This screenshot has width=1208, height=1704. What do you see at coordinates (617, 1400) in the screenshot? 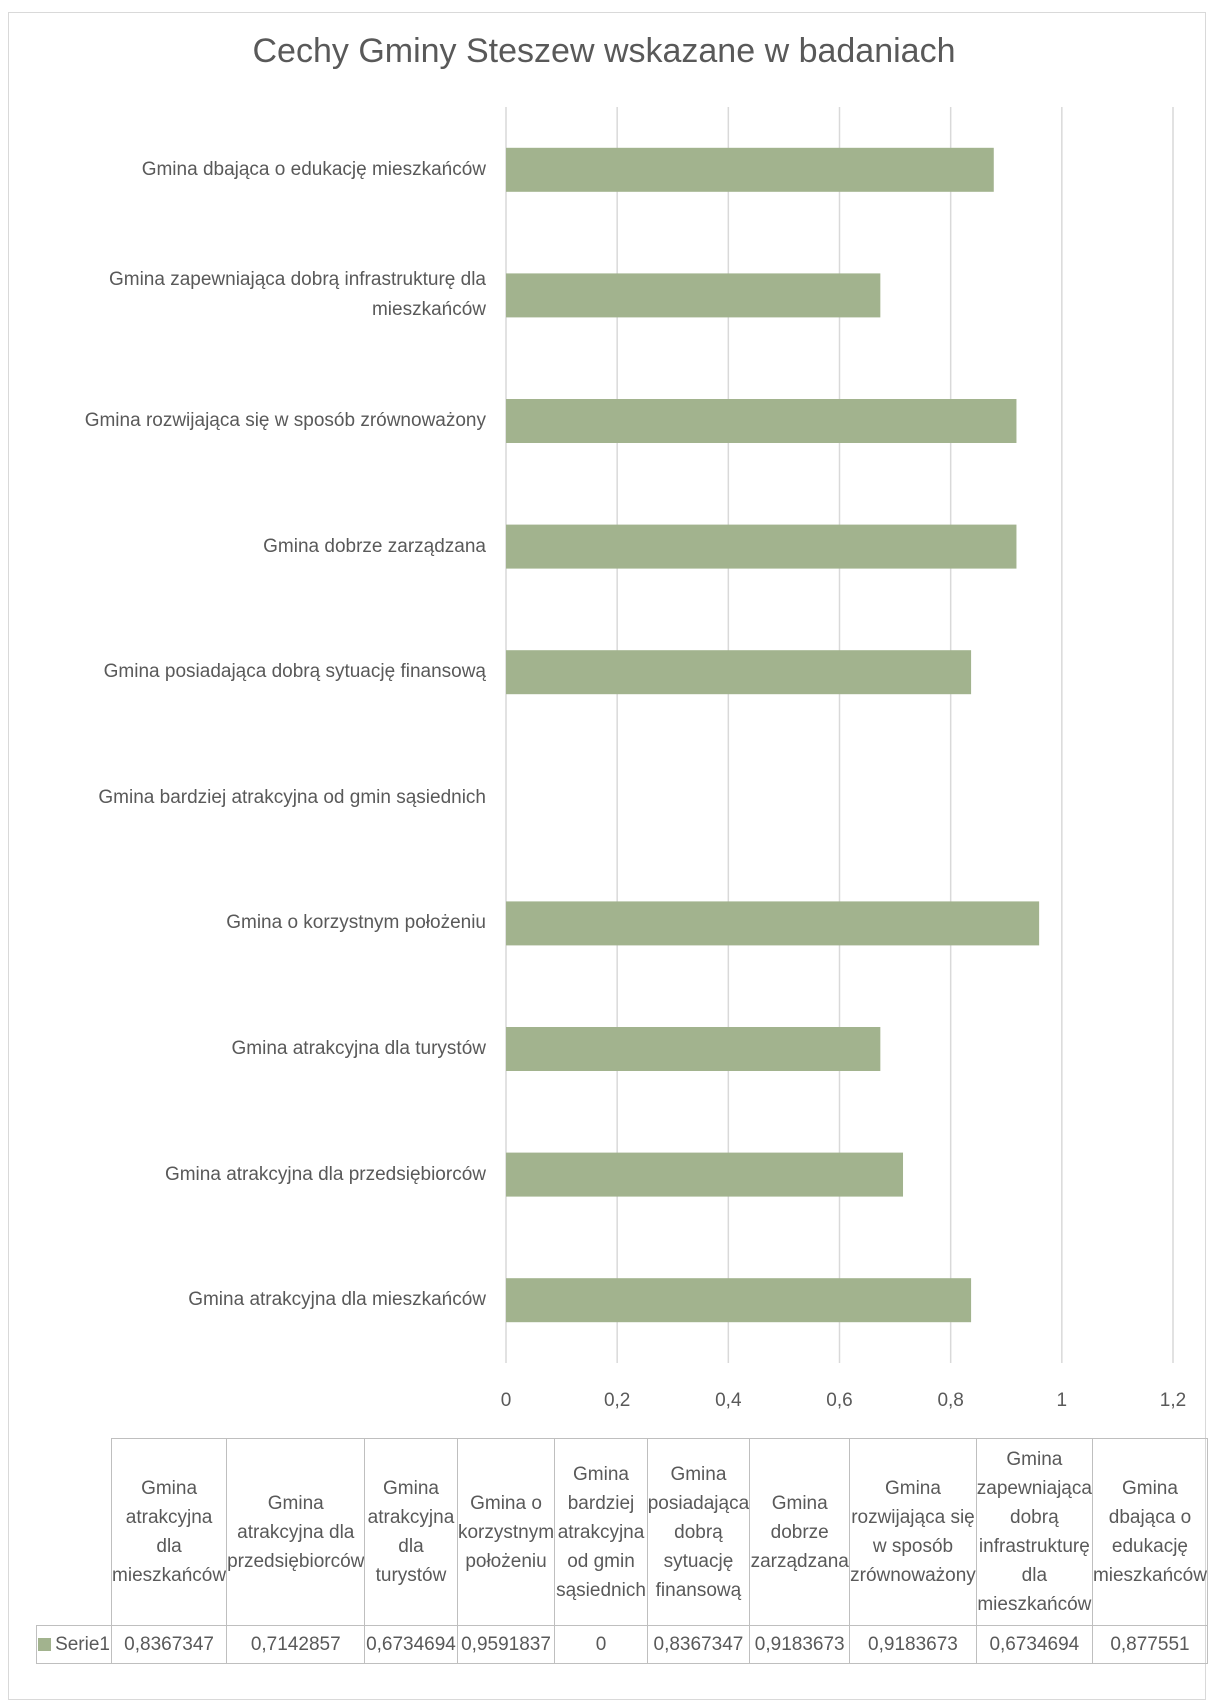
I see `x-tick-label: 0,2` at bounding box center [617, 1400].